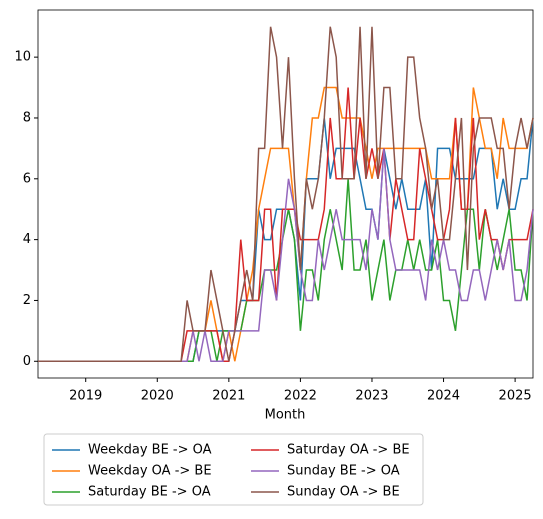 The image size is (543, 519). I want to click on x-tick-label: 2021, so click(228, 396).